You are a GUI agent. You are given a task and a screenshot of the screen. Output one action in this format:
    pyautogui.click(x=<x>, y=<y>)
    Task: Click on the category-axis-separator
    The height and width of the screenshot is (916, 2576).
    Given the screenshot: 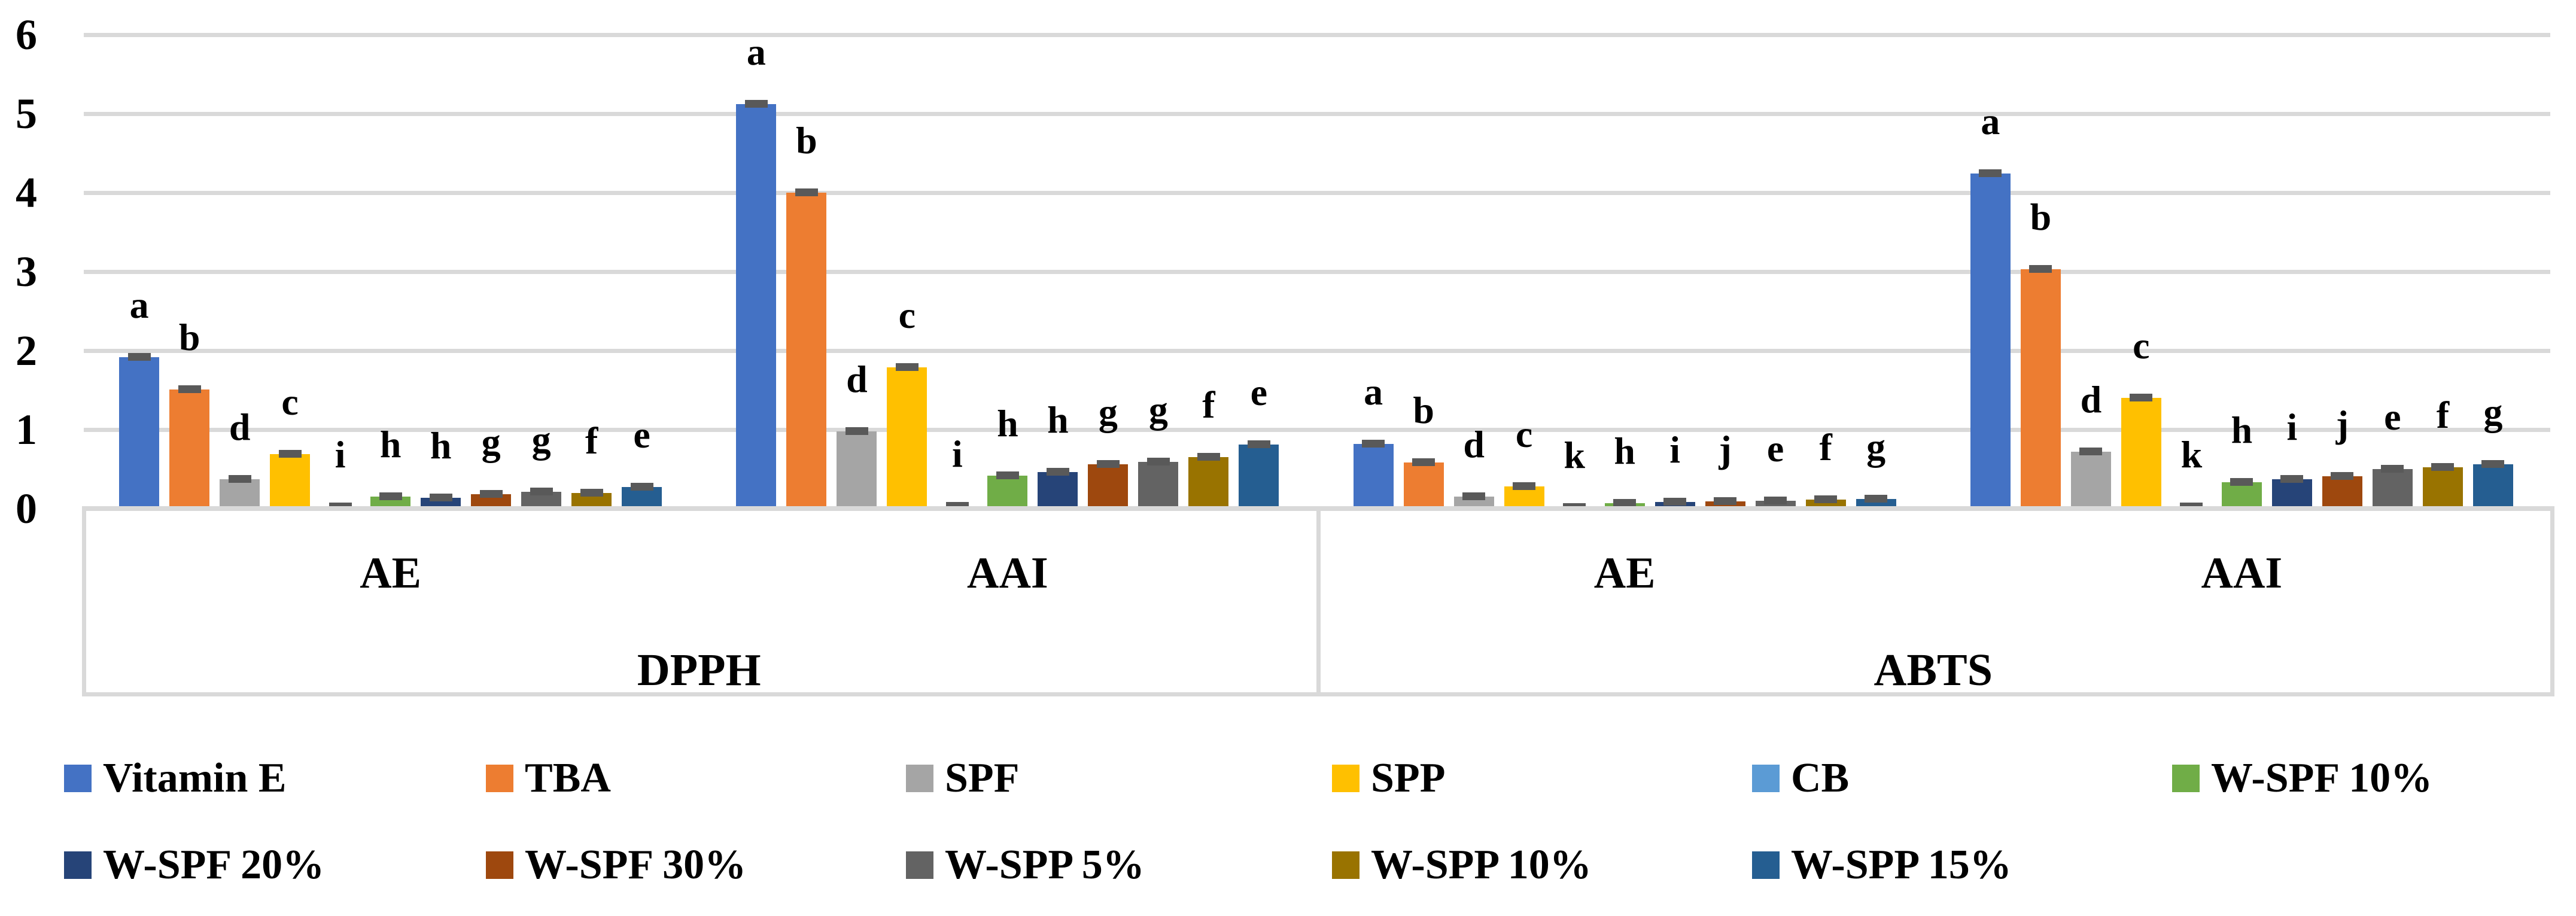 What is the action you would take?
    pyautogui.click(x=84, y=600)
    